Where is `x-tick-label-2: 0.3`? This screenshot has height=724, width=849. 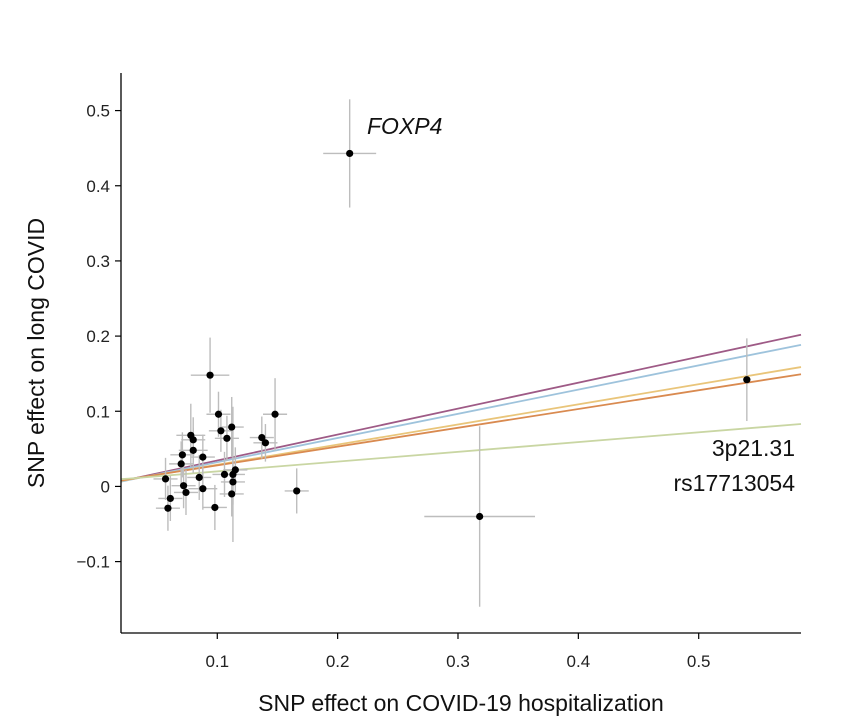
x-tick-label-2: 0.3 is located at coordinates (458, 661).